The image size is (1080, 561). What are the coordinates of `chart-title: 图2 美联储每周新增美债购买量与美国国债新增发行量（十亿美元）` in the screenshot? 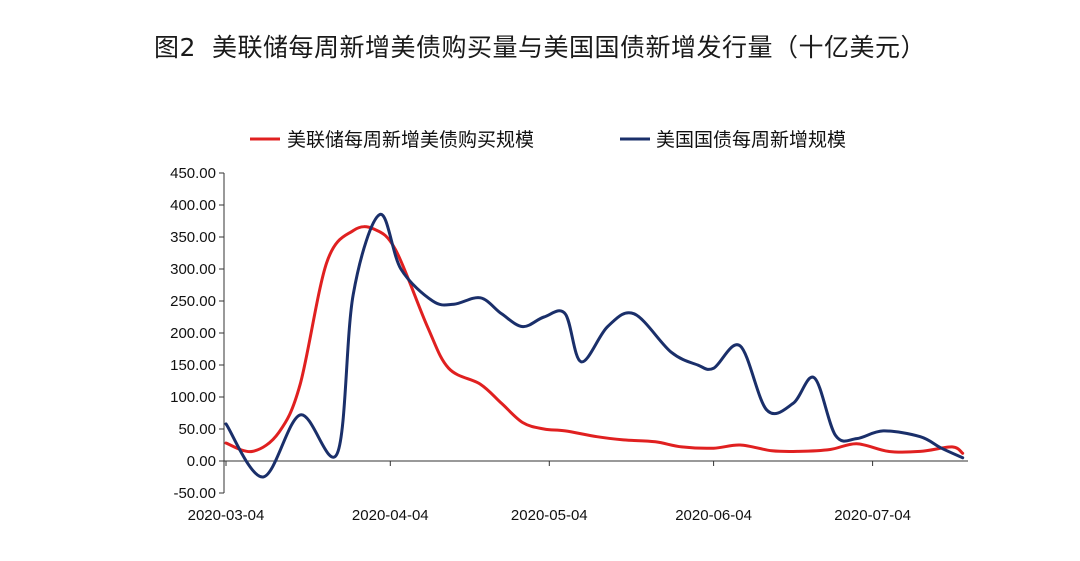 It's located at (540, 46).